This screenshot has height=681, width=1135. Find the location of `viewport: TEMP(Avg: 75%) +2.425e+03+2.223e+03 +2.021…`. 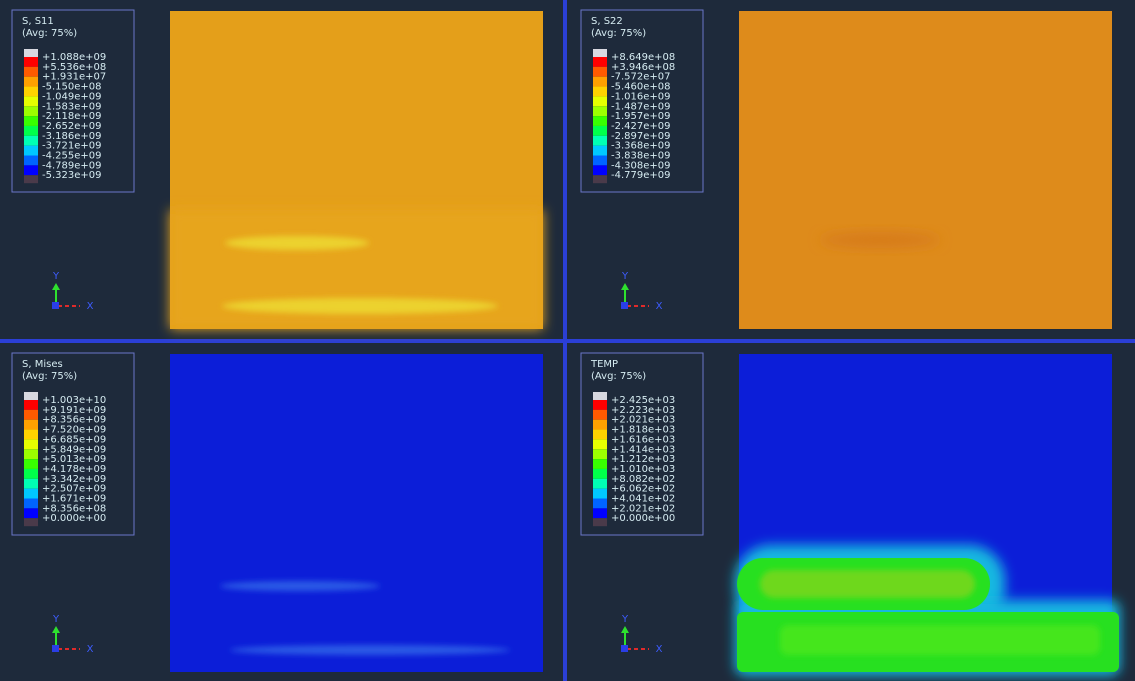

viewport: TEMP(Avg: 75%) +2.425e+03+2.223e+03 +2.021… is located at coordinates (642, 503).